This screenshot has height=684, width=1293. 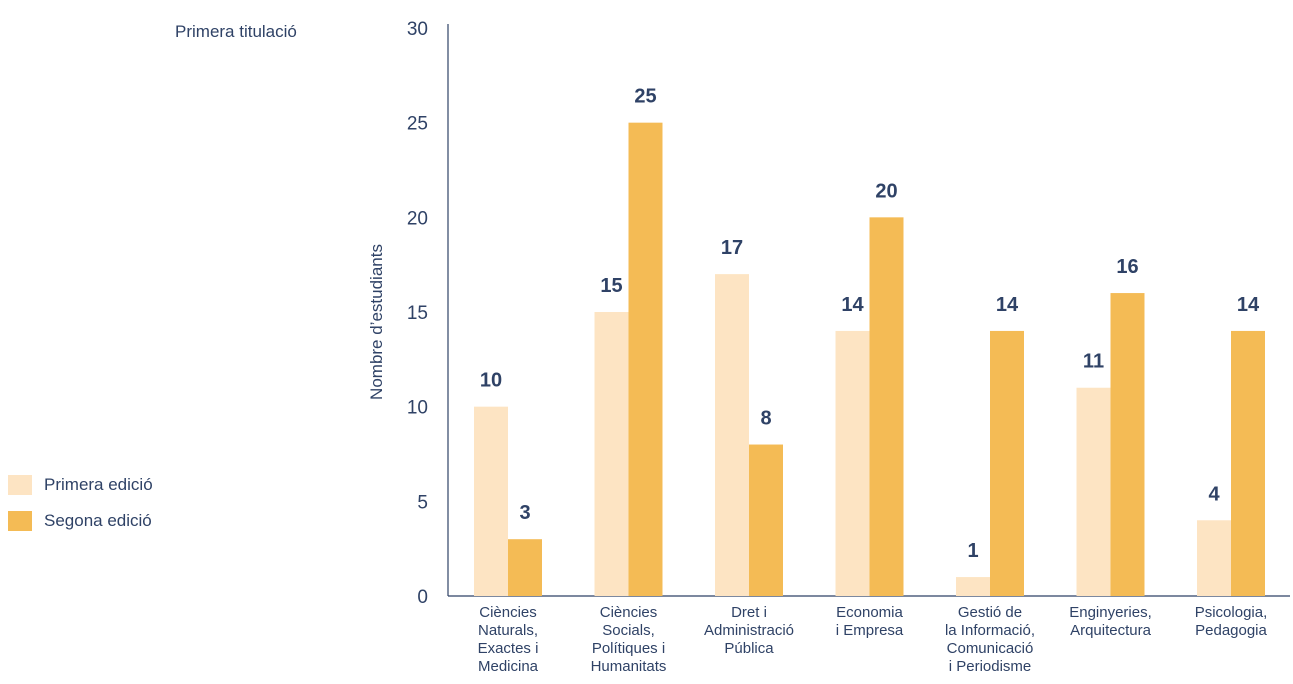 I want to click on y-tick-label-30: 30, so click(x=417, y=29).